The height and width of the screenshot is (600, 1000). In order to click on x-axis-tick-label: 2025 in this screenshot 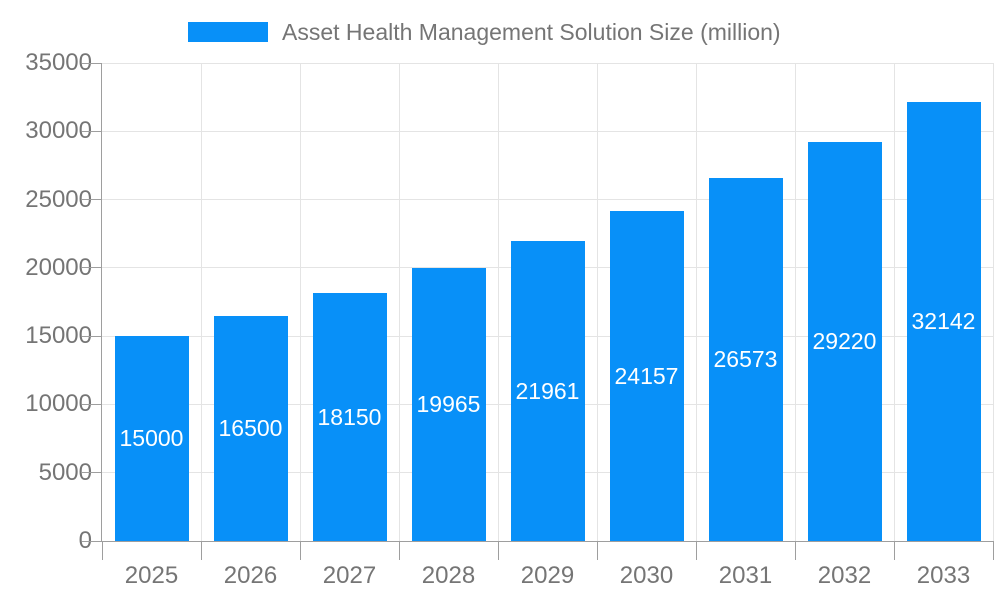, I will do `click(151, 575)`.